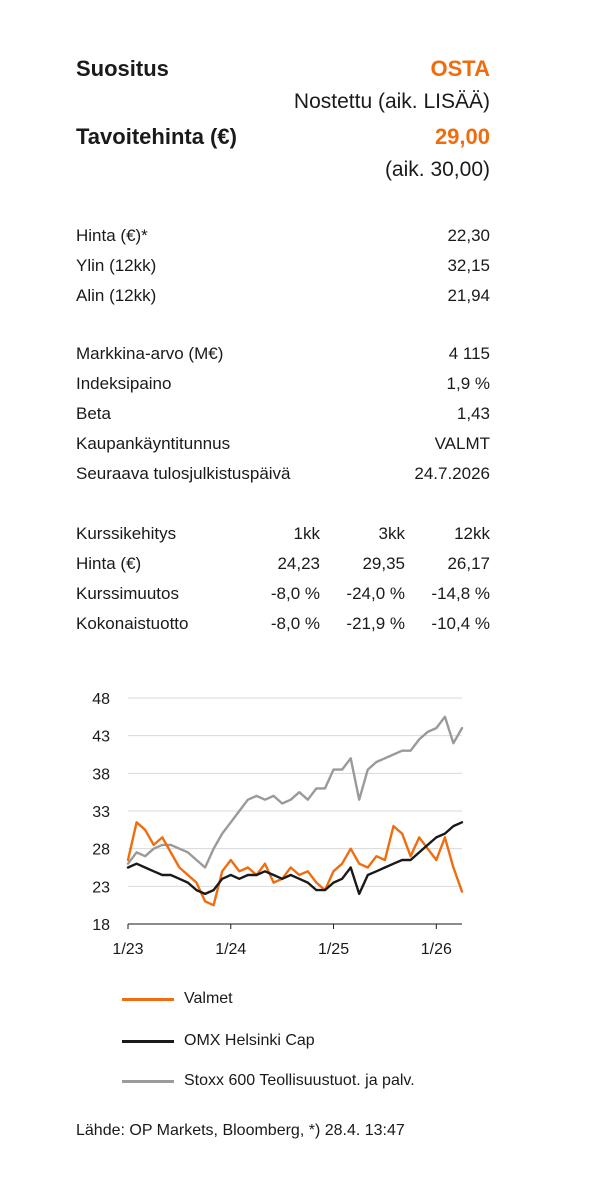 This screenshot has height=1199, width=590. What do you see at coordinates (468, 383) in the screenshot?
I see `stat-value: 1,9 %` at bounding box center [468, 383].